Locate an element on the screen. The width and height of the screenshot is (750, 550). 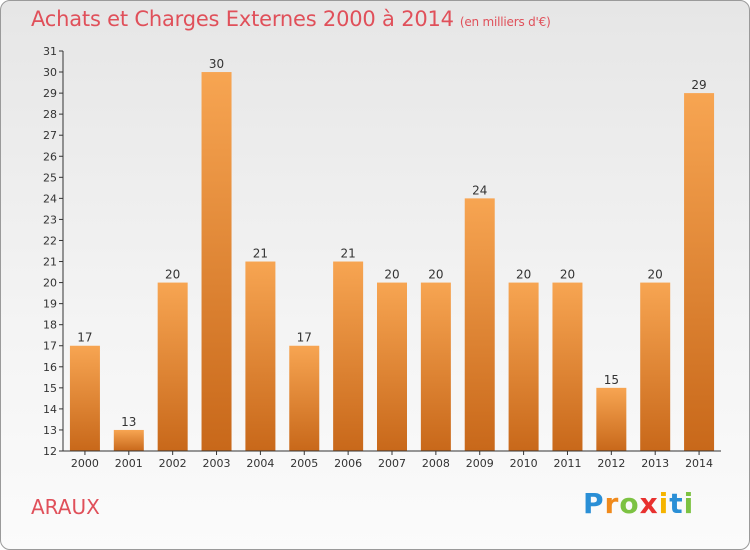
y-tick-label: 15 is located at coordinates (50, 388).